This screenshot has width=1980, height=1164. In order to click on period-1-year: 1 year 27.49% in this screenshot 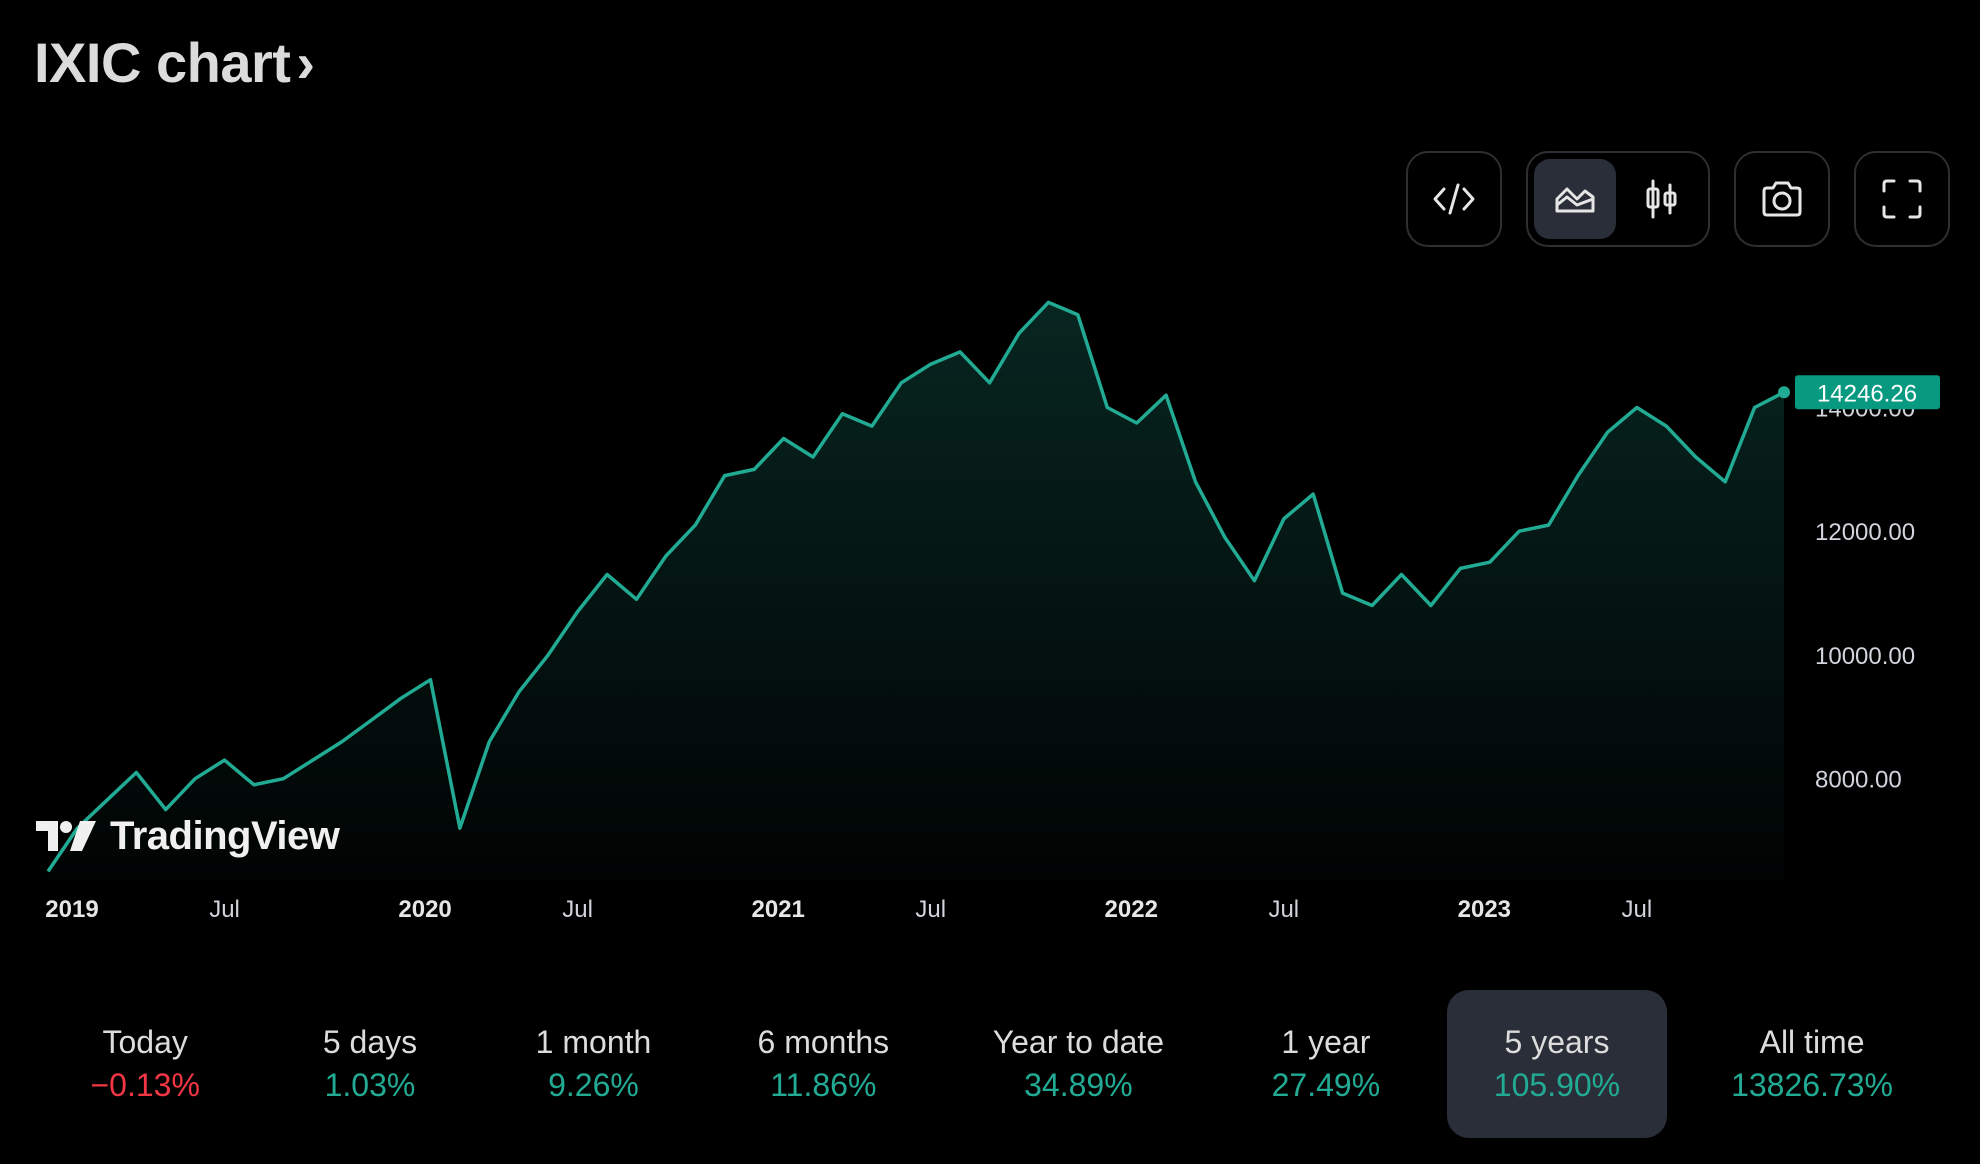, I will do `click(1326, 1064)`.